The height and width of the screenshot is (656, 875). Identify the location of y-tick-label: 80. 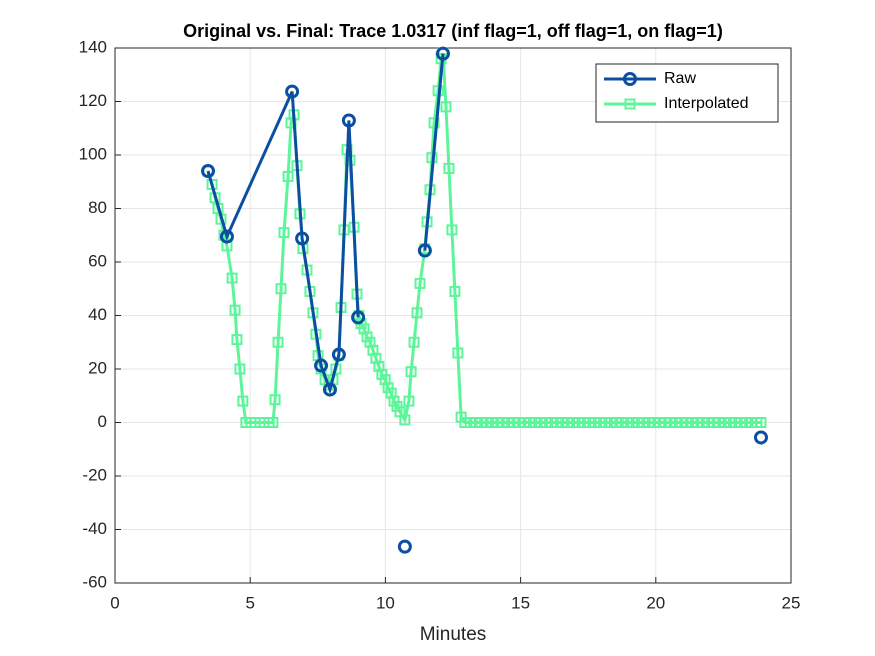
(97, 207).